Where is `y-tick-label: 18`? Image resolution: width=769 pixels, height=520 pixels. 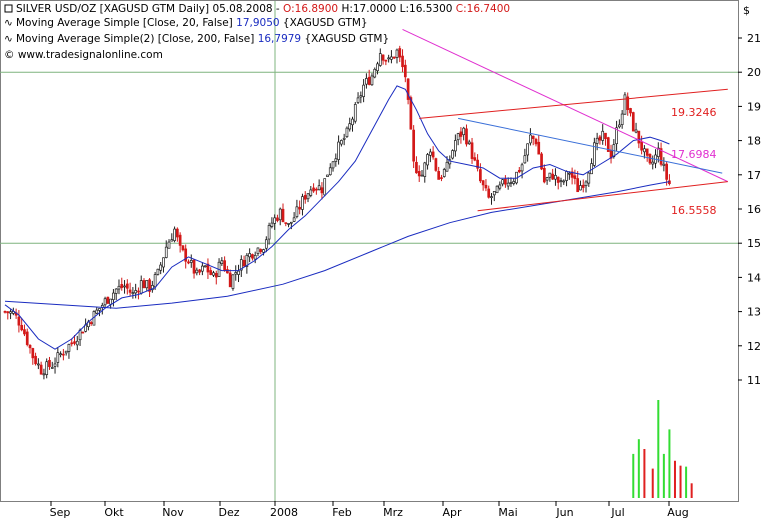 y-tick-label: 18 is located at coordinates (754, 141).